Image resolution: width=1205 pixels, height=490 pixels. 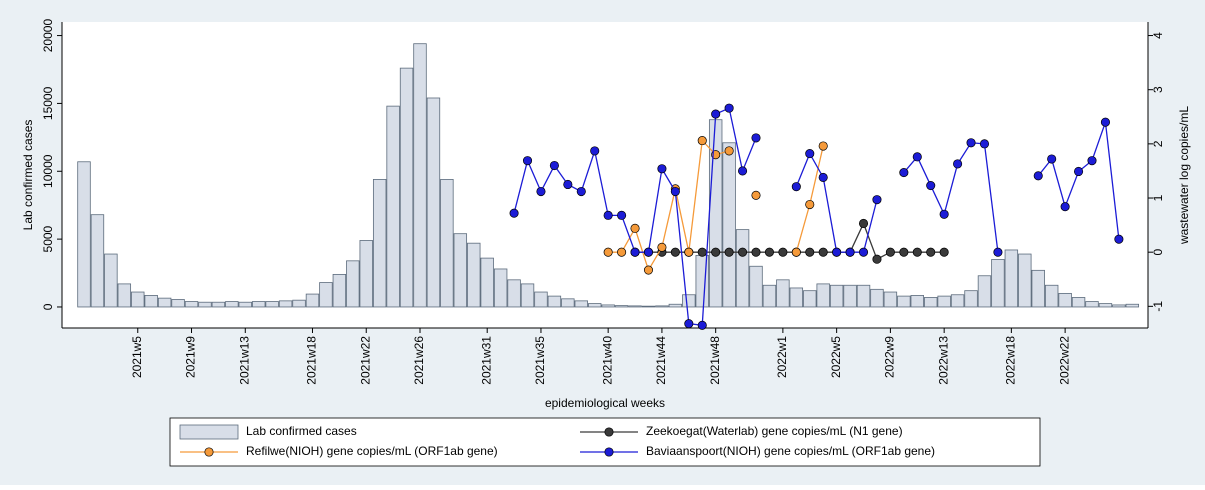 What do you see at coordinates (605, 403) in the screenshot?
I see `x-axis-title: epidemiological weeks` at bounding box center [605, 403].